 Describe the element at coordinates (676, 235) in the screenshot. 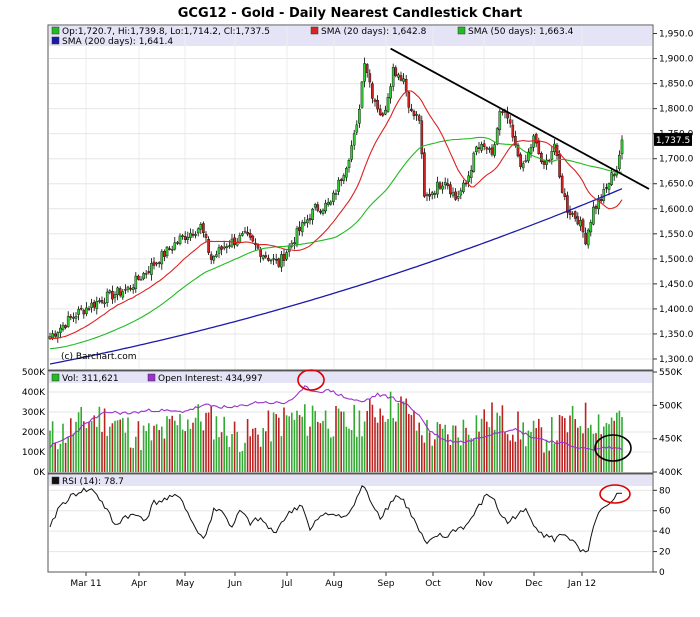

I see `price-tick-label: 1,550.0` at that location.